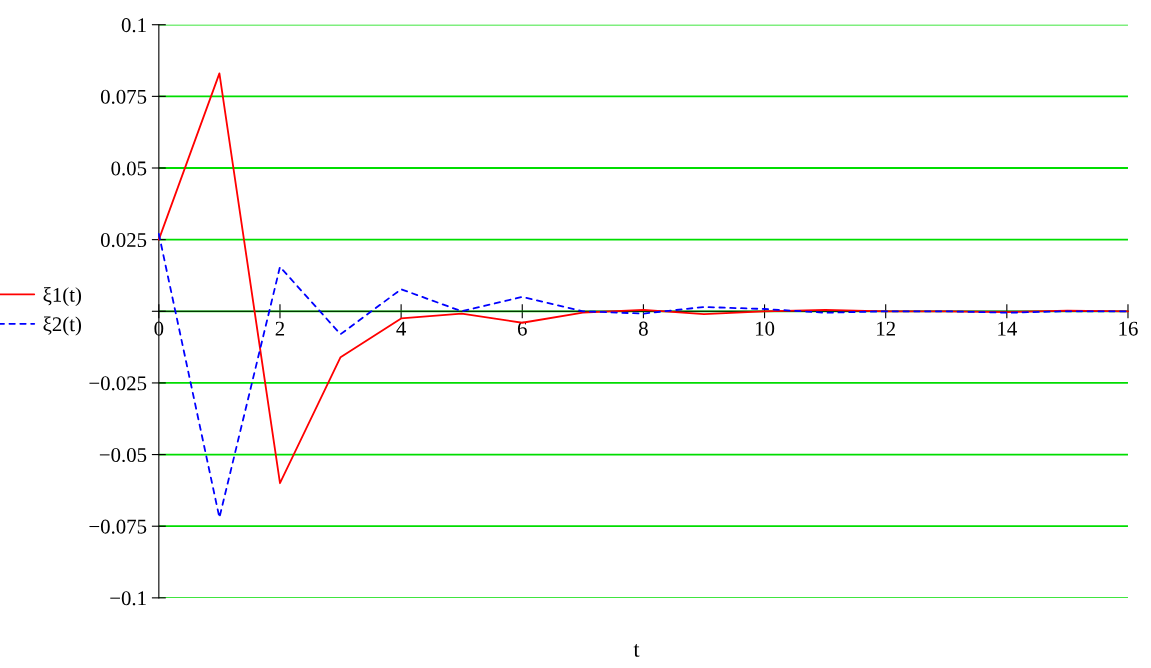 The image size is (1151, 668). I want to click on y-tick-label: −0.075, so click(118, 526).